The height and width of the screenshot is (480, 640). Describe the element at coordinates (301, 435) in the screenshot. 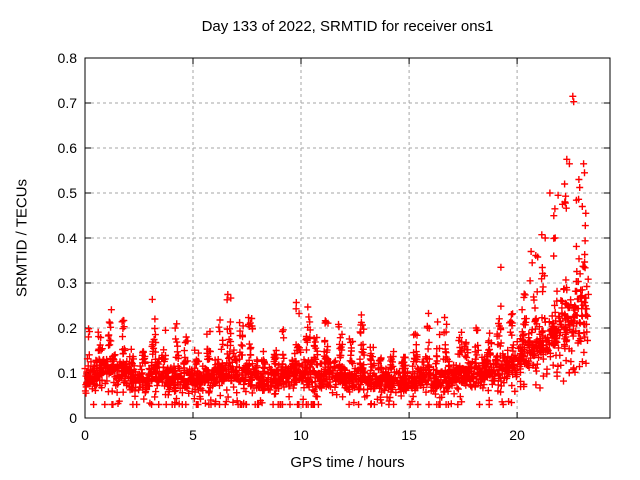

I see `x-tick-label: 10` at that location.